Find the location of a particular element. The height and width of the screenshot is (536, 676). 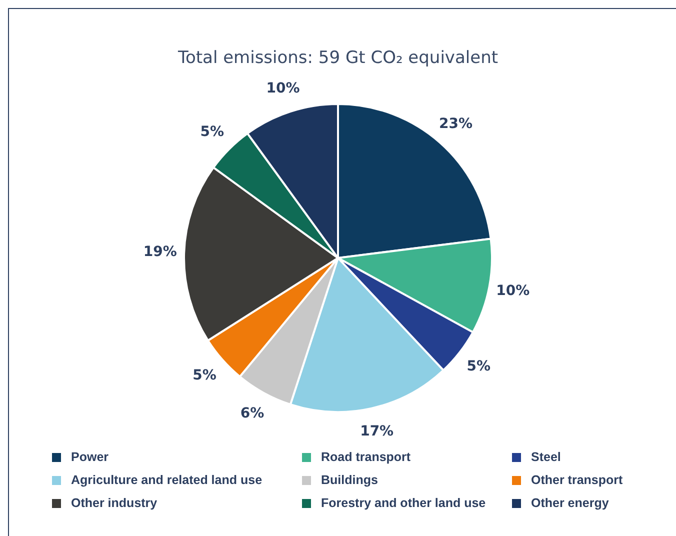

chart-title: Total emissions: 59 Gt CO₂ equivalent is located at coordinates (338, 58).